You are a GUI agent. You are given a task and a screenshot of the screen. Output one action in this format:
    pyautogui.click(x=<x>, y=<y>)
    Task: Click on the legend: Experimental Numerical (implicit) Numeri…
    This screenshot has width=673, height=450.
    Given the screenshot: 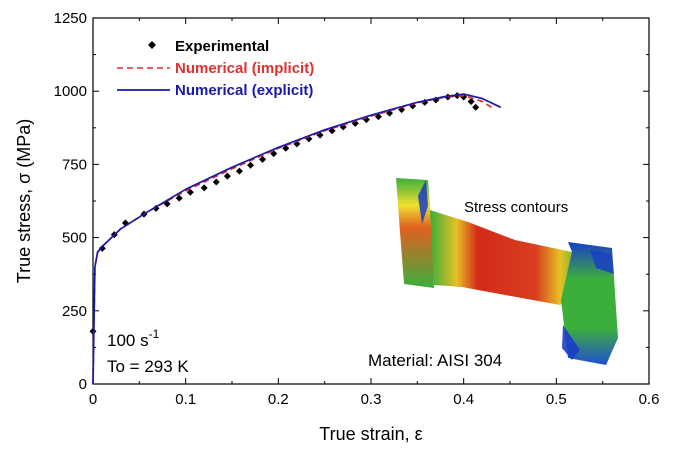 What is the action you would take?
    pyautogui.click(x=215, y=68)
    